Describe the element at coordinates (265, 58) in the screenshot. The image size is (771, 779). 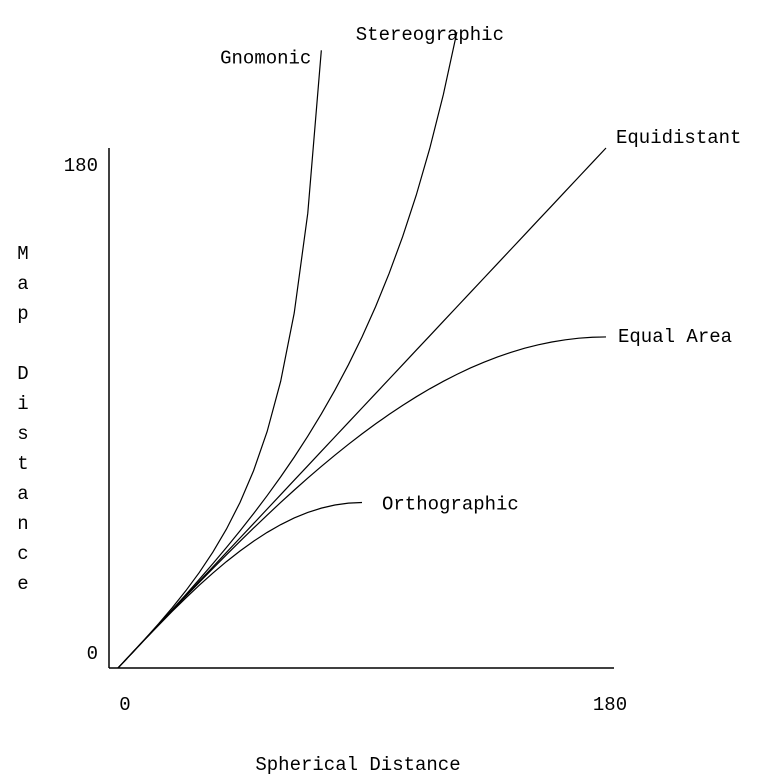
I see `series-label: Gnomonic` at that location.